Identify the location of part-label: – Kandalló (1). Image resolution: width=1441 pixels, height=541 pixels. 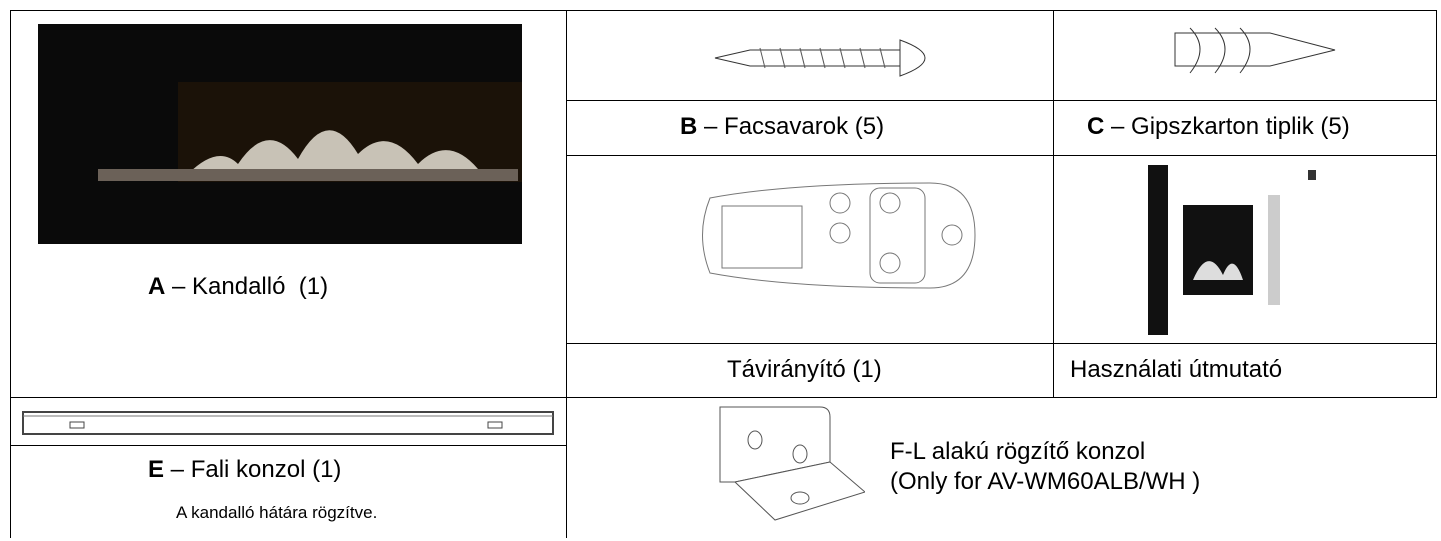
(247, 286).